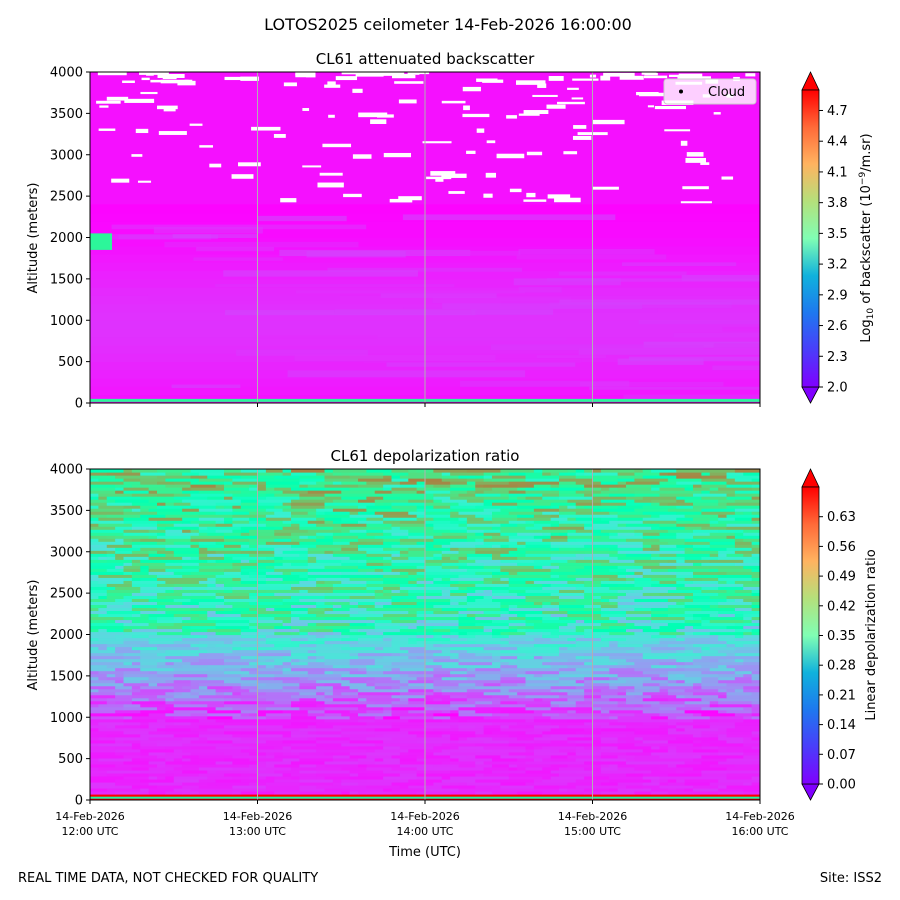  I want to click on y-tick-label: 3500, so click(66, 114).